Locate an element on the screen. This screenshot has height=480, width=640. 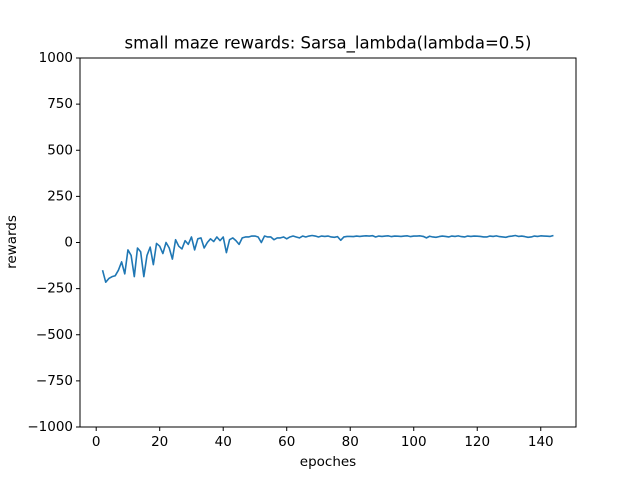
y-tick-label: 0 is located at coordinates (68, 243).